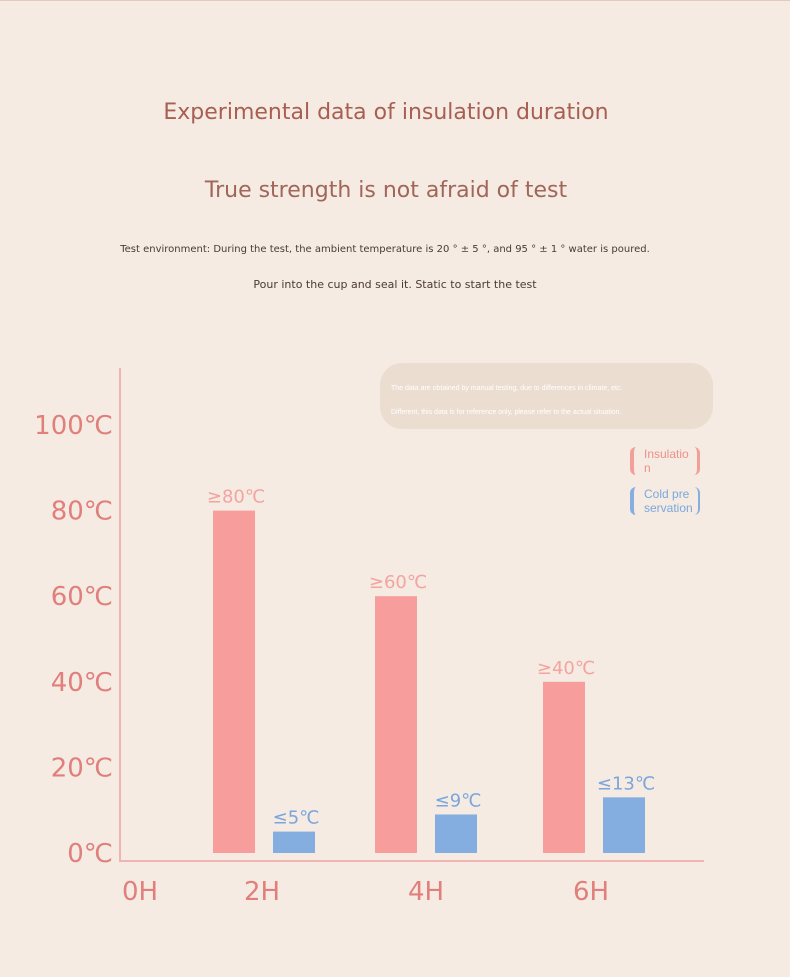 Image resolution: width=790 pixels, height=977 pixels. Describe the element at coordinates (82, 683) in the screenshot. I see `y-tick-label: 40℃` at that location.